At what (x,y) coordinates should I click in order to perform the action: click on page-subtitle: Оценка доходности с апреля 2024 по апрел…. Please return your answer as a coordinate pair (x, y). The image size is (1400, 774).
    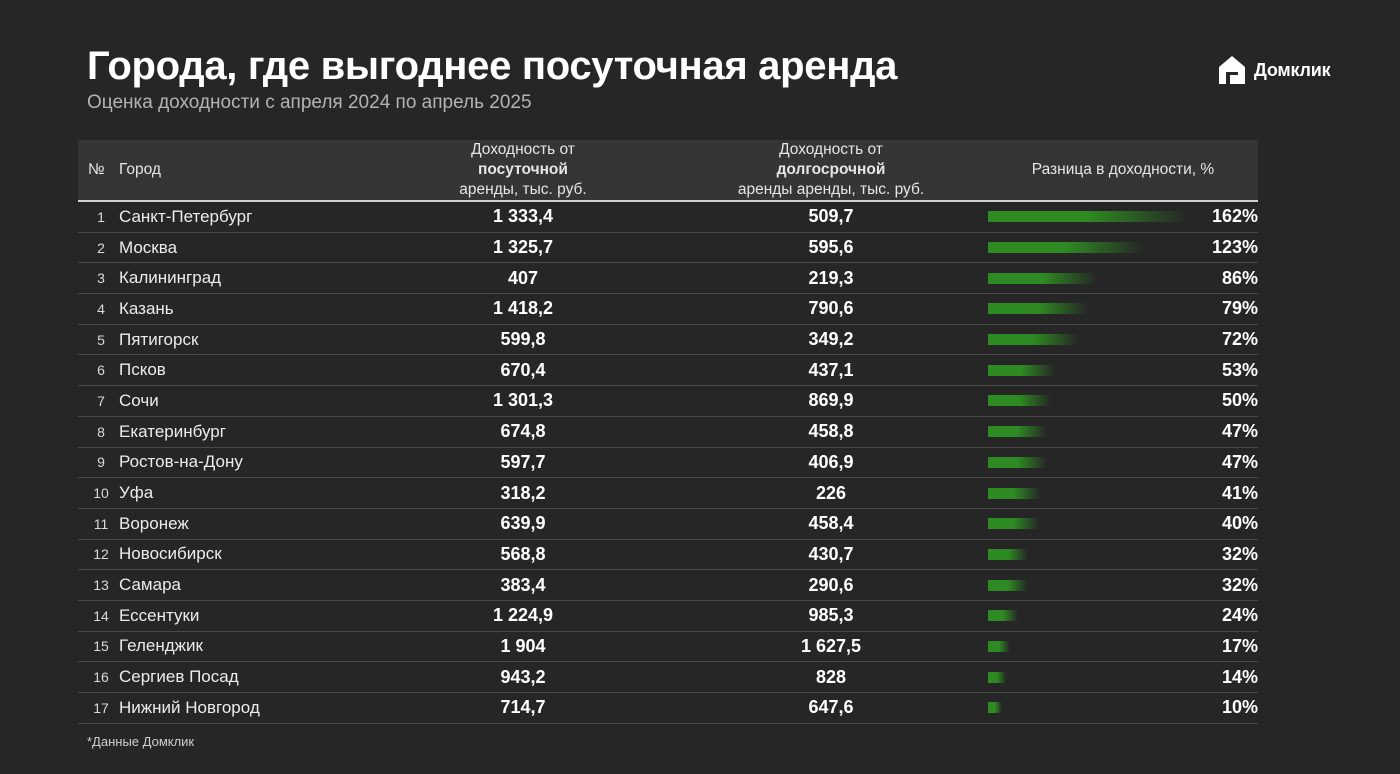
    Looking at the image, I should click on (309, 102).